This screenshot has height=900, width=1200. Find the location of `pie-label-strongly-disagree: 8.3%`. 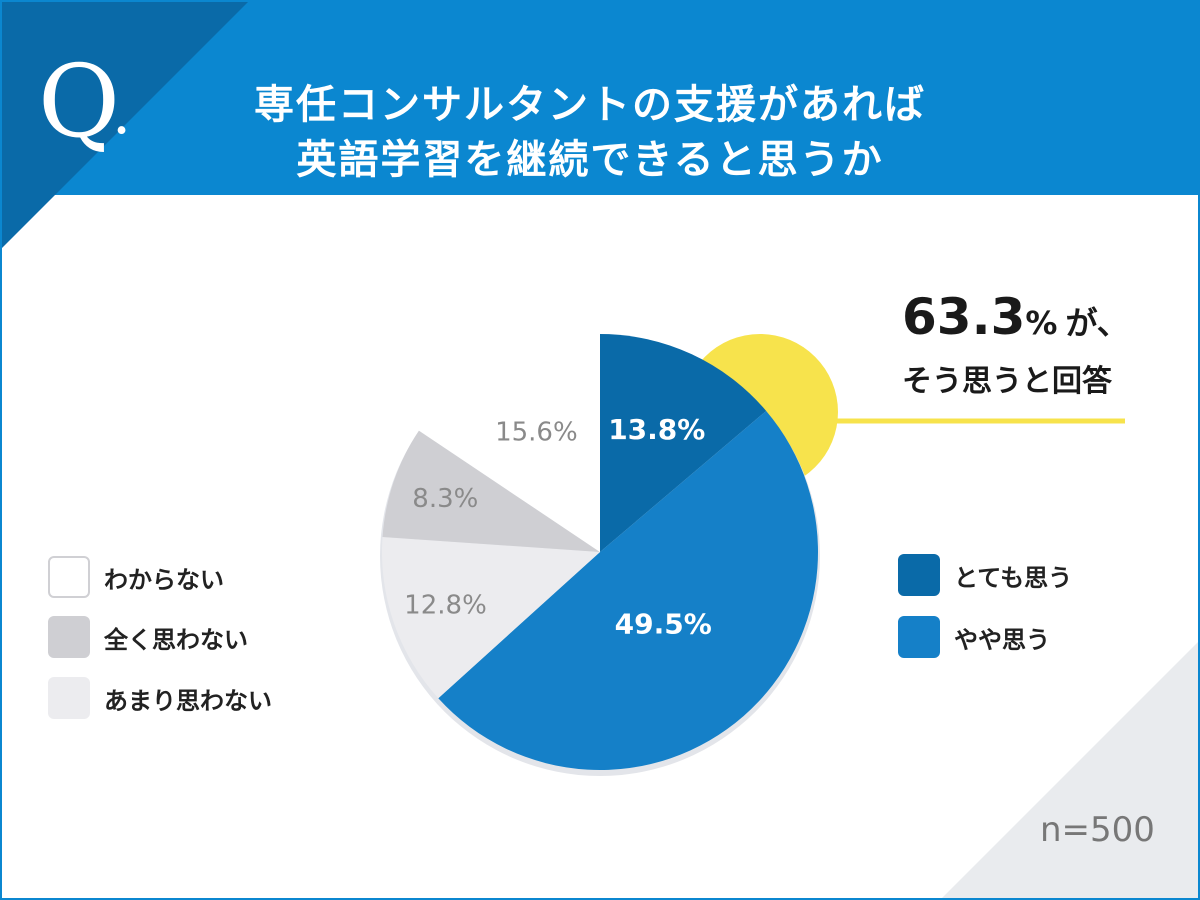

pie-label-strongly-disagree: 8.3% is located at coordinates (445, 499).